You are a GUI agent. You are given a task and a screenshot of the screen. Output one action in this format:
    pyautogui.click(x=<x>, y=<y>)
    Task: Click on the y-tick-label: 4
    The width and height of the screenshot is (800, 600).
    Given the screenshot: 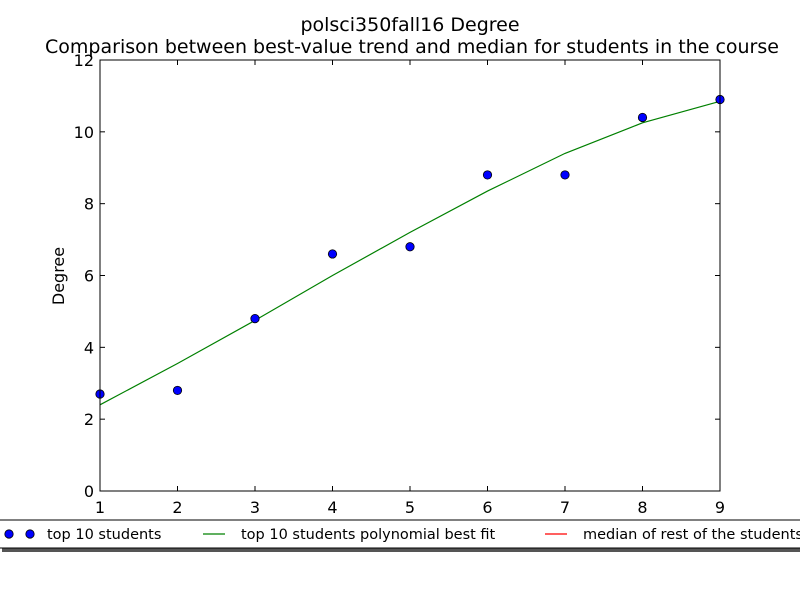 What is the action you would take?
    pyautogui.click(x=89, y=347)
    